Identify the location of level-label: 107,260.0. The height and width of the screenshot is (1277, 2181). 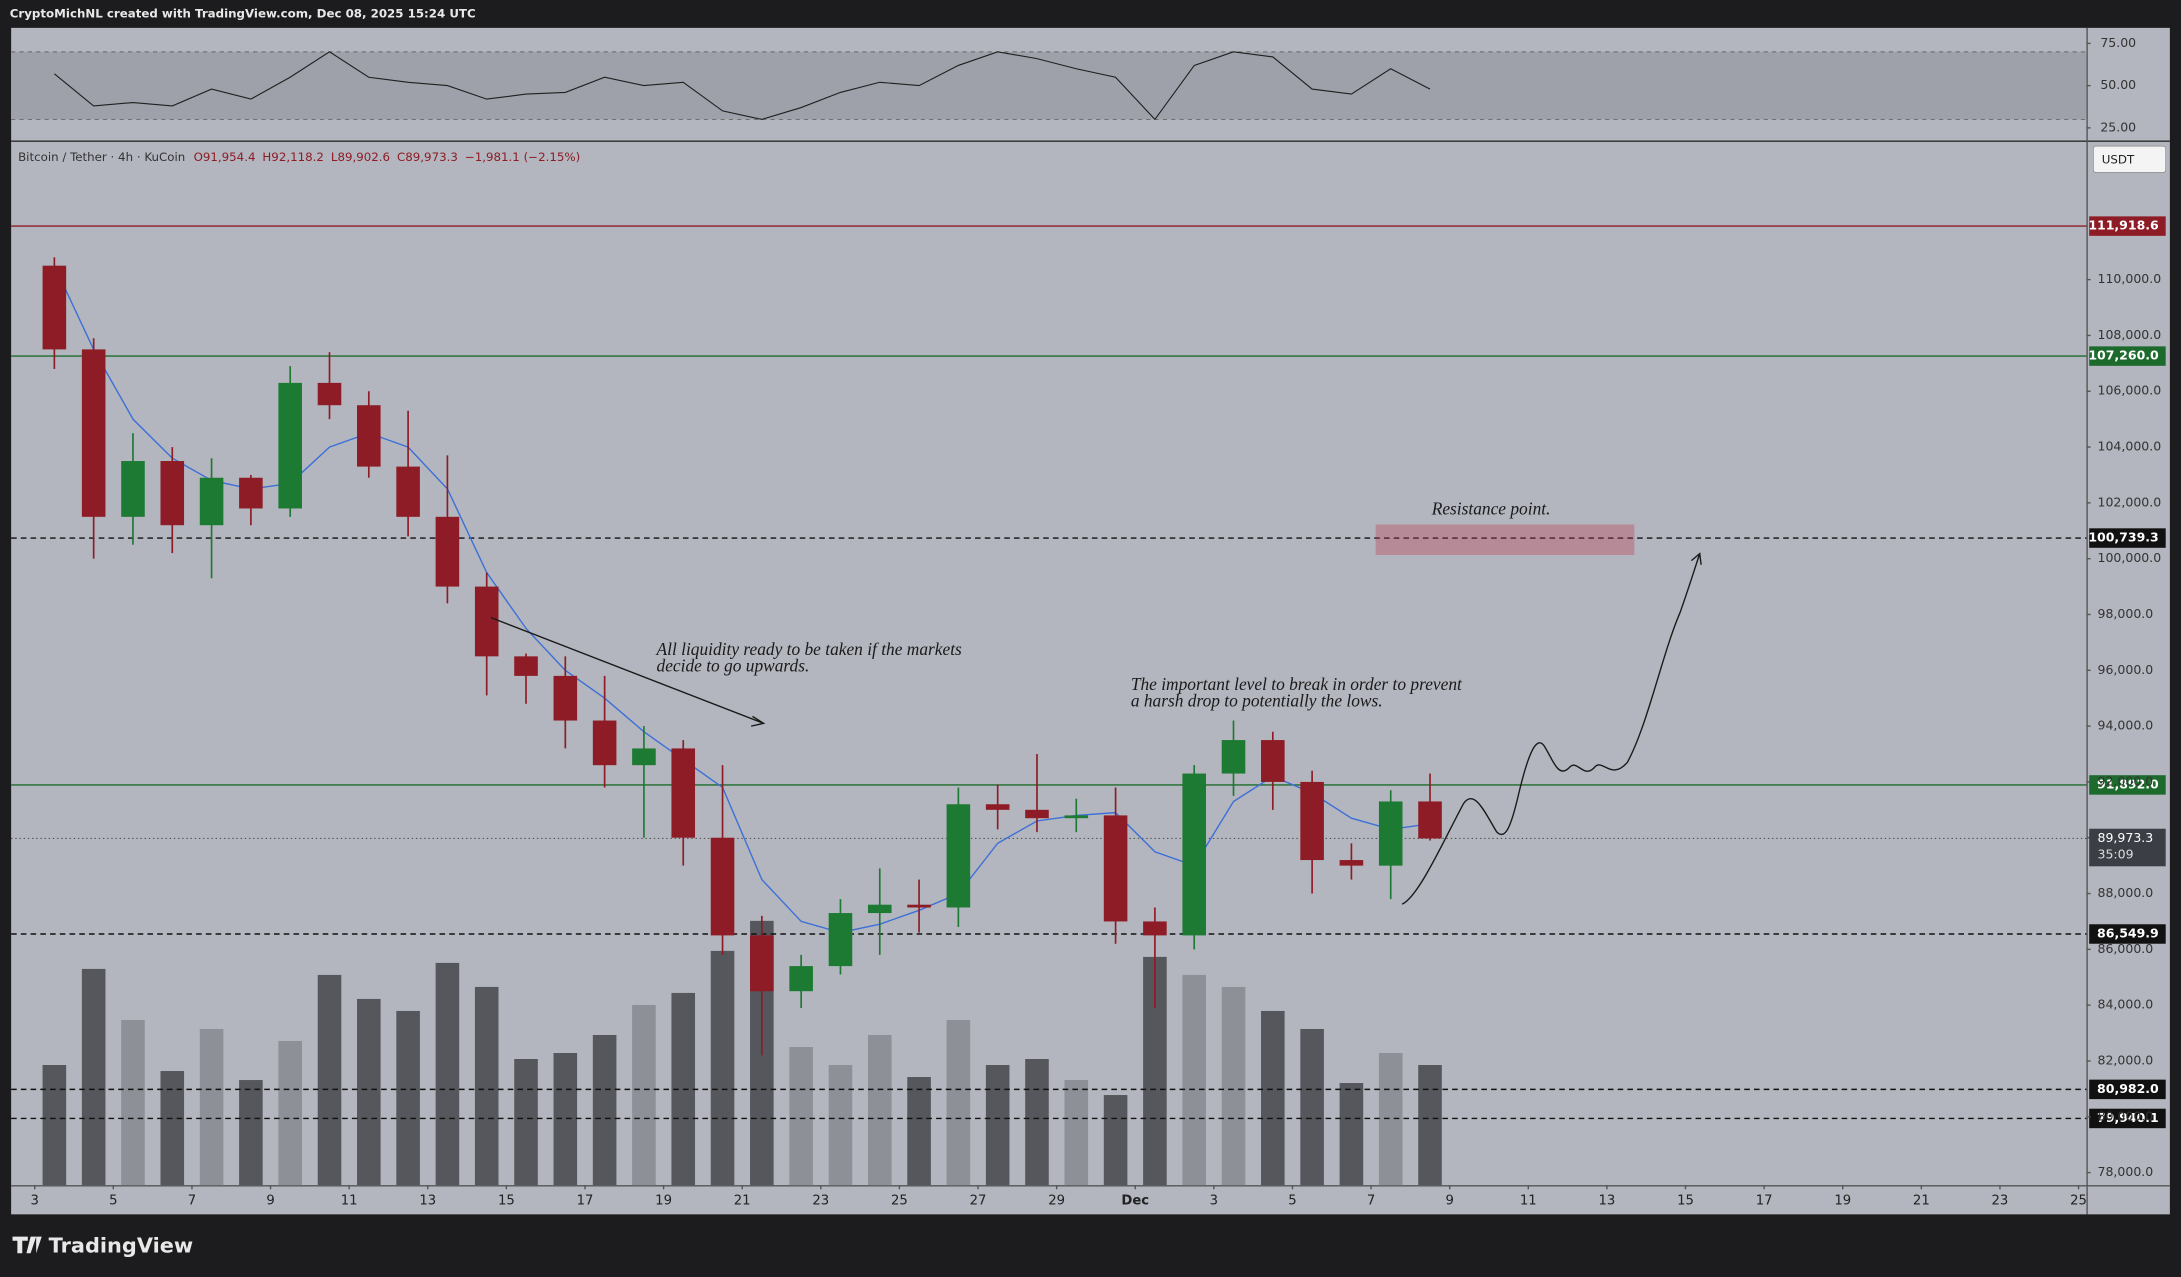
(2123, 355).